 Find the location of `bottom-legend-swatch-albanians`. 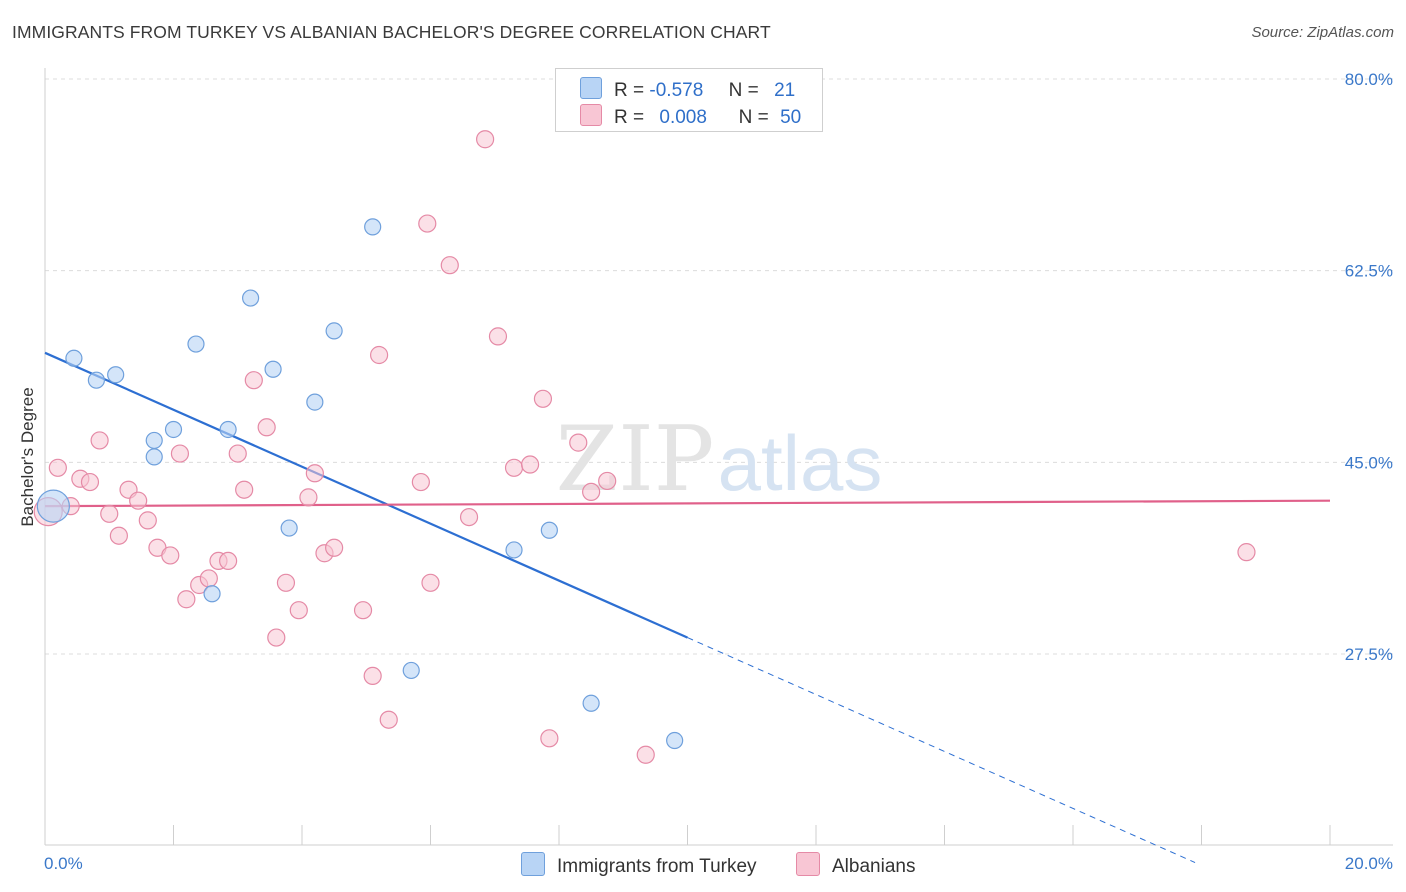

bottom-legend-swatch-albanians is located at coordinates (808, 864).